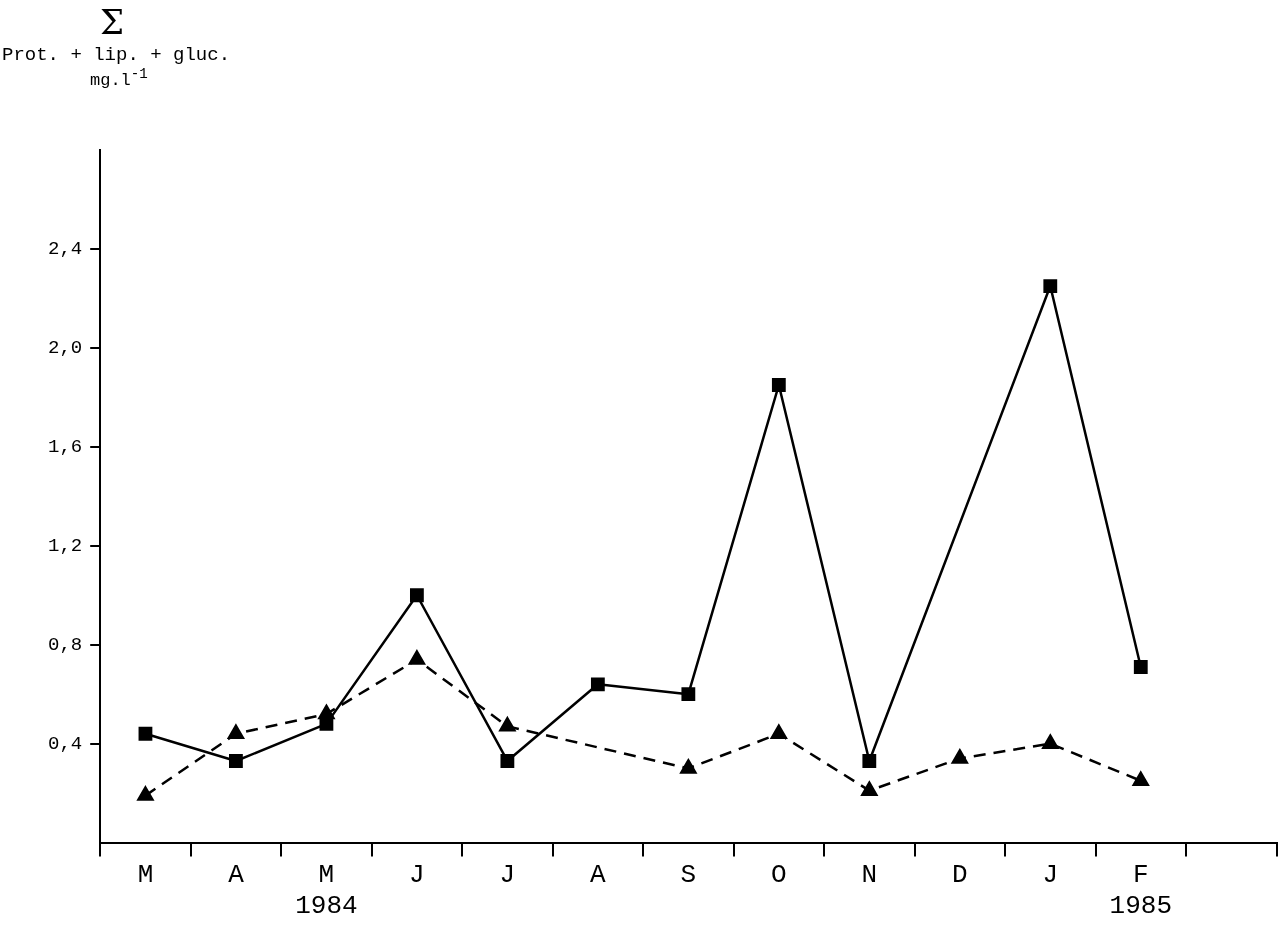 The image size is (1287, 935). Describe the element at coordinates (960, 875) in the screenshot. I see `x-tick-label: D` at that location.